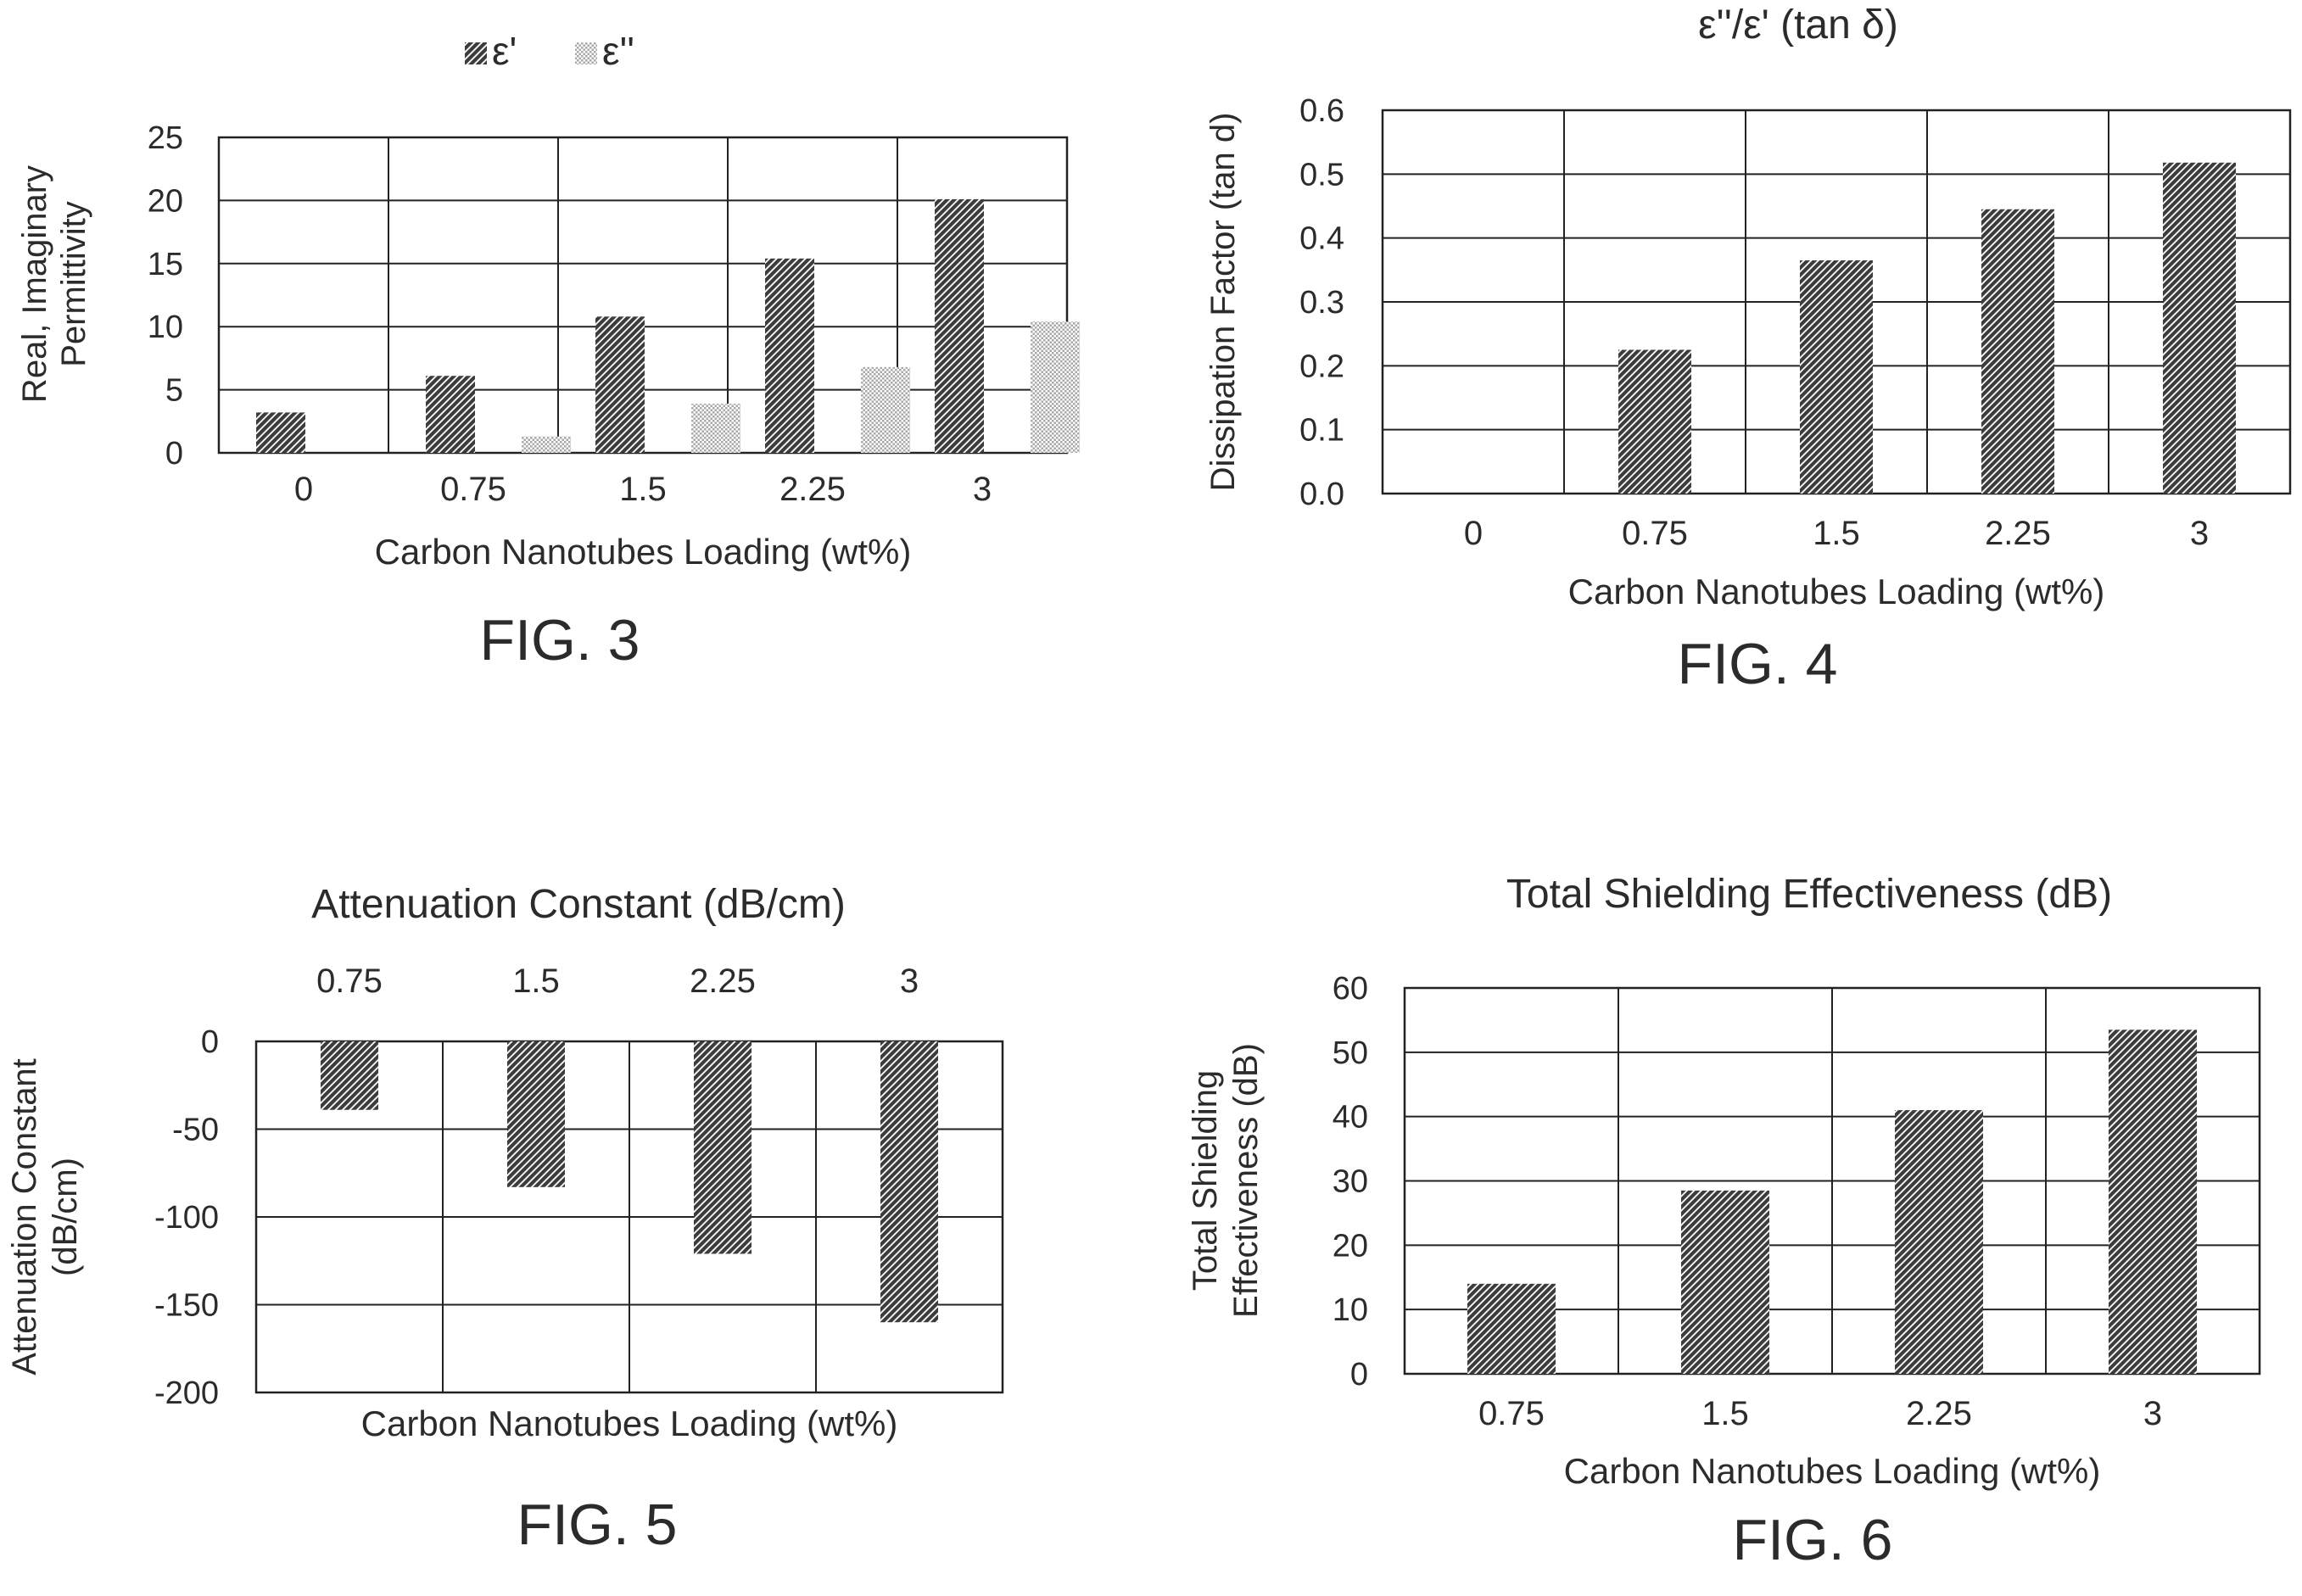 This screenshot has height=1596, width=2302. What do you see at coordinates (65, 1217) in the screenshot?
I see `y-axis-label: (dB/cm)` at bounding box center [65, 1217].